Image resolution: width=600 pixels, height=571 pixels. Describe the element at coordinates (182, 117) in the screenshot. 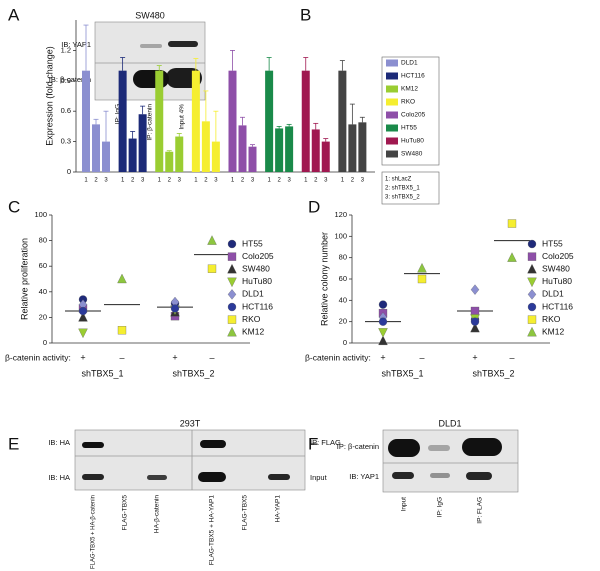

I see `lane-label: Input 4%` at that location.